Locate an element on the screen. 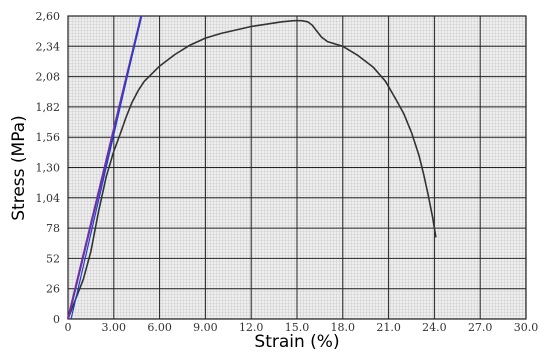  x-tick-label: 30.0 is located at coordinates (526, 327).